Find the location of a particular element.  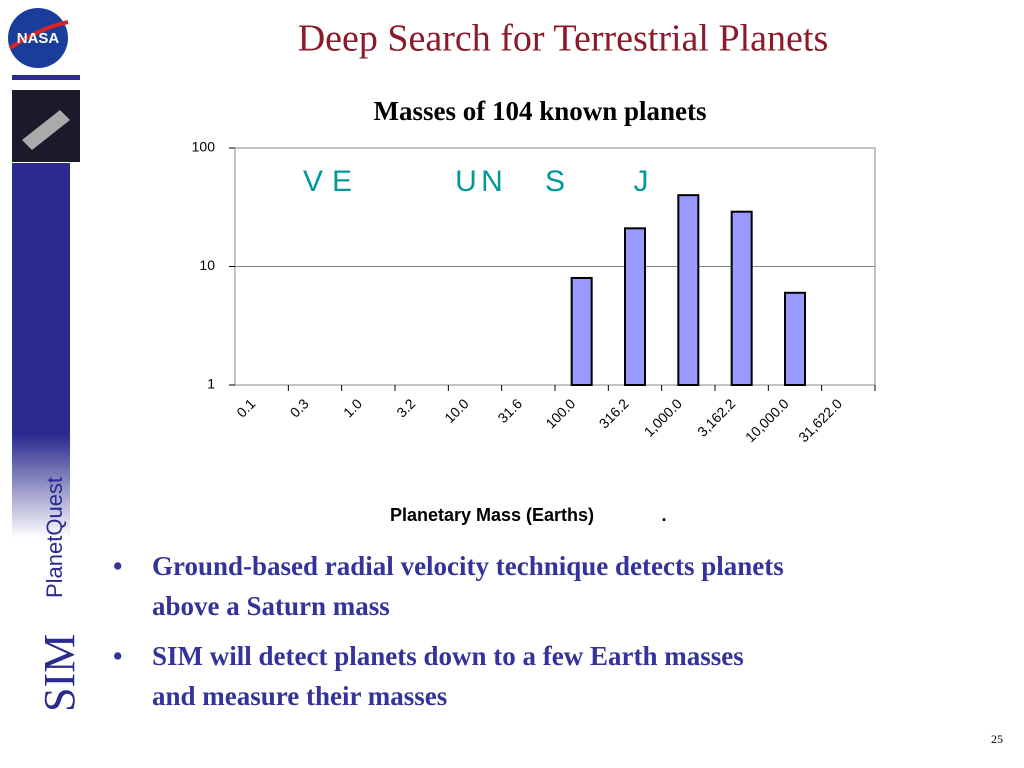

chart-title: Masses of 104 known planets is located at coordinates (539, 111).